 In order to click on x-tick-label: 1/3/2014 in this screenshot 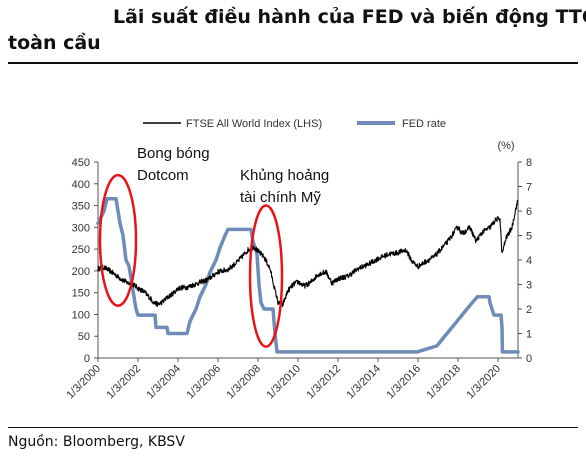, I will do `click(363, 382)`.